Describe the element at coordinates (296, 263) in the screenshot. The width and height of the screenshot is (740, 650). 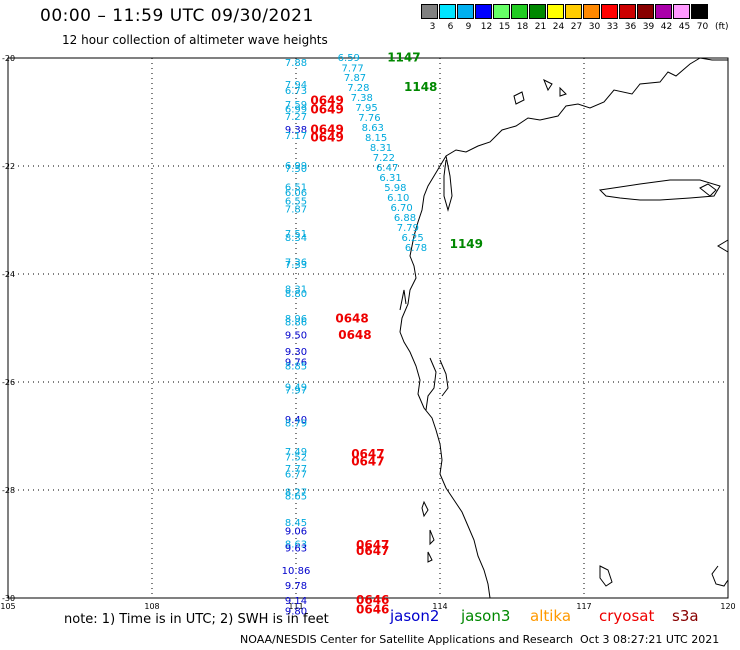
I see `swh-value-label: 7.36` at that location.